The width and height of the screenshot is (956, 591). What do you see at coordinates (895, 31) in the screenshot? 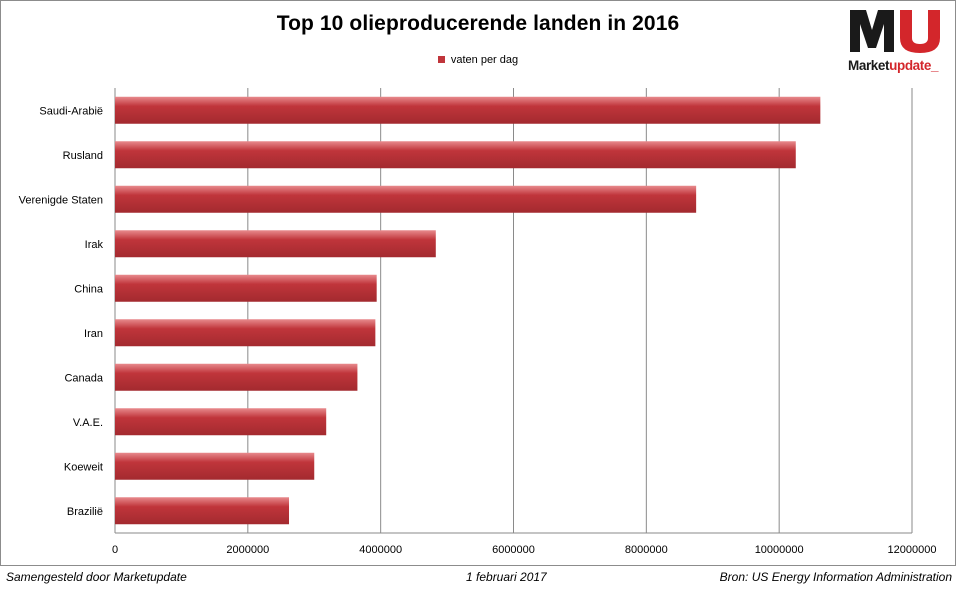
I see `logo-mark: MU` at bounding box center [895, 31].